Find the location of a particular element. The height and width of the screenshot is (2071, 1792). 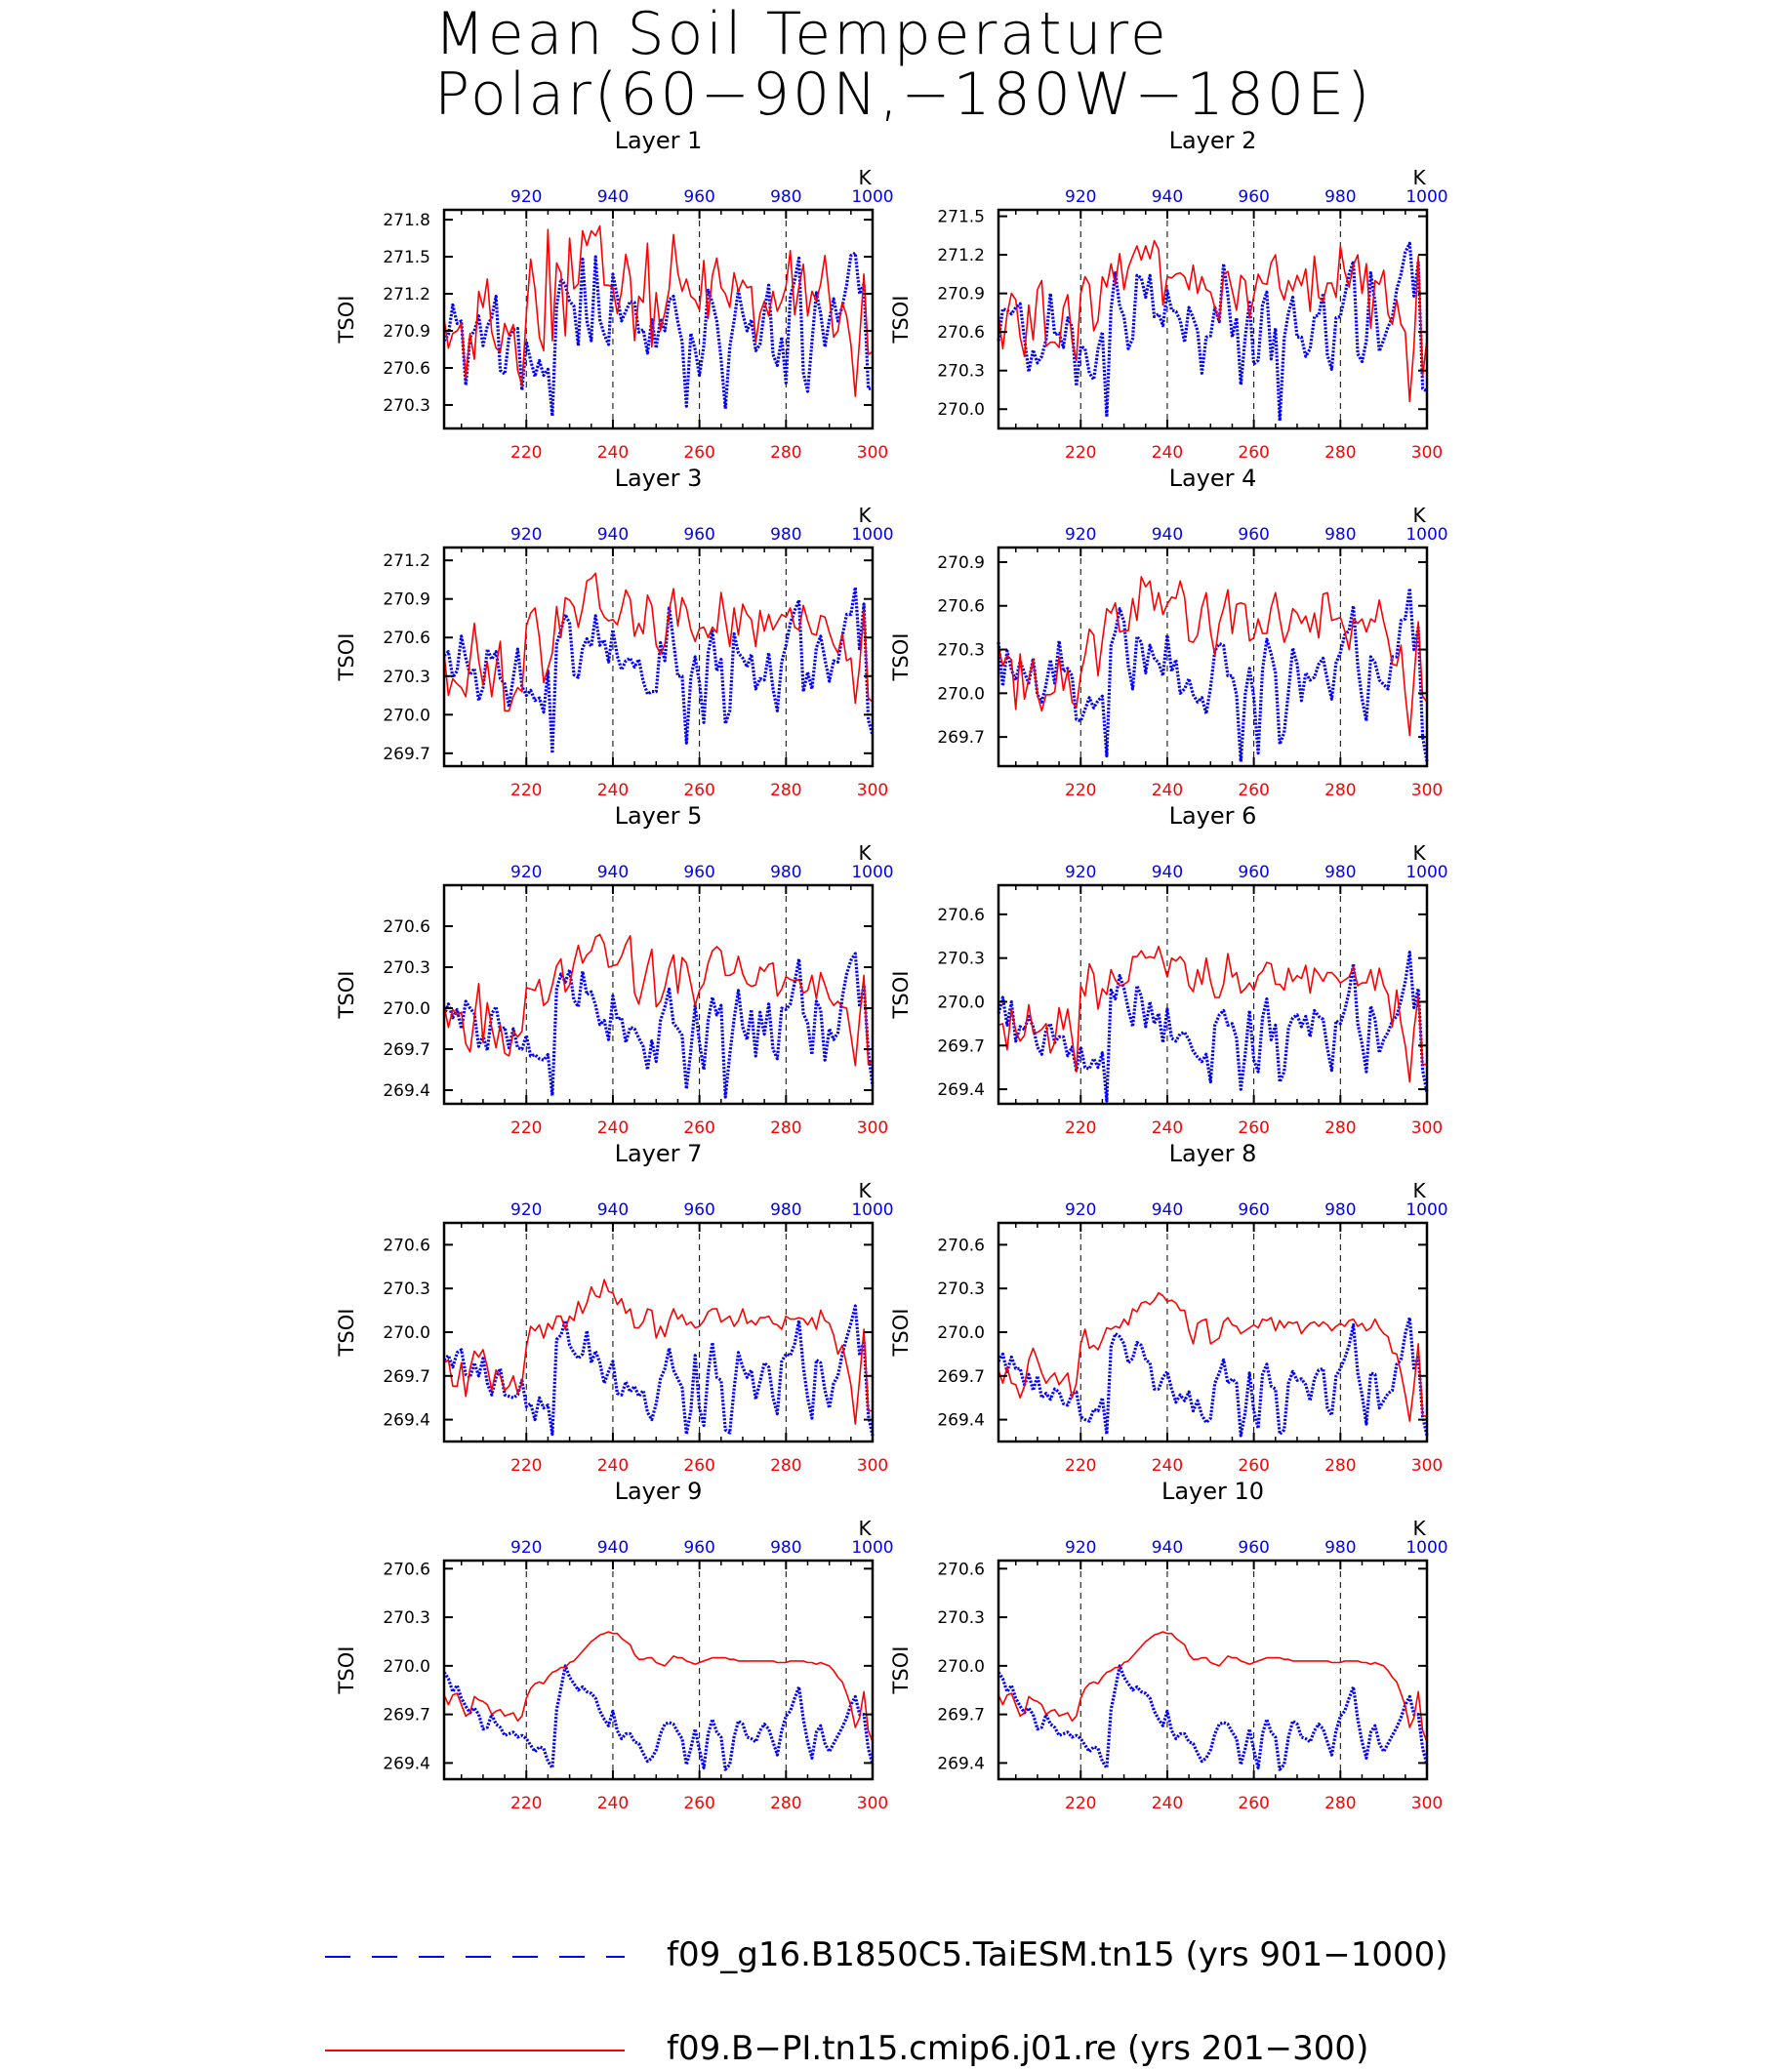

legend-label-cmip6: f09.B−PI.tn15.cmip6.j01.re (yrs 201−300) is located at coordinates (1018, 2048).